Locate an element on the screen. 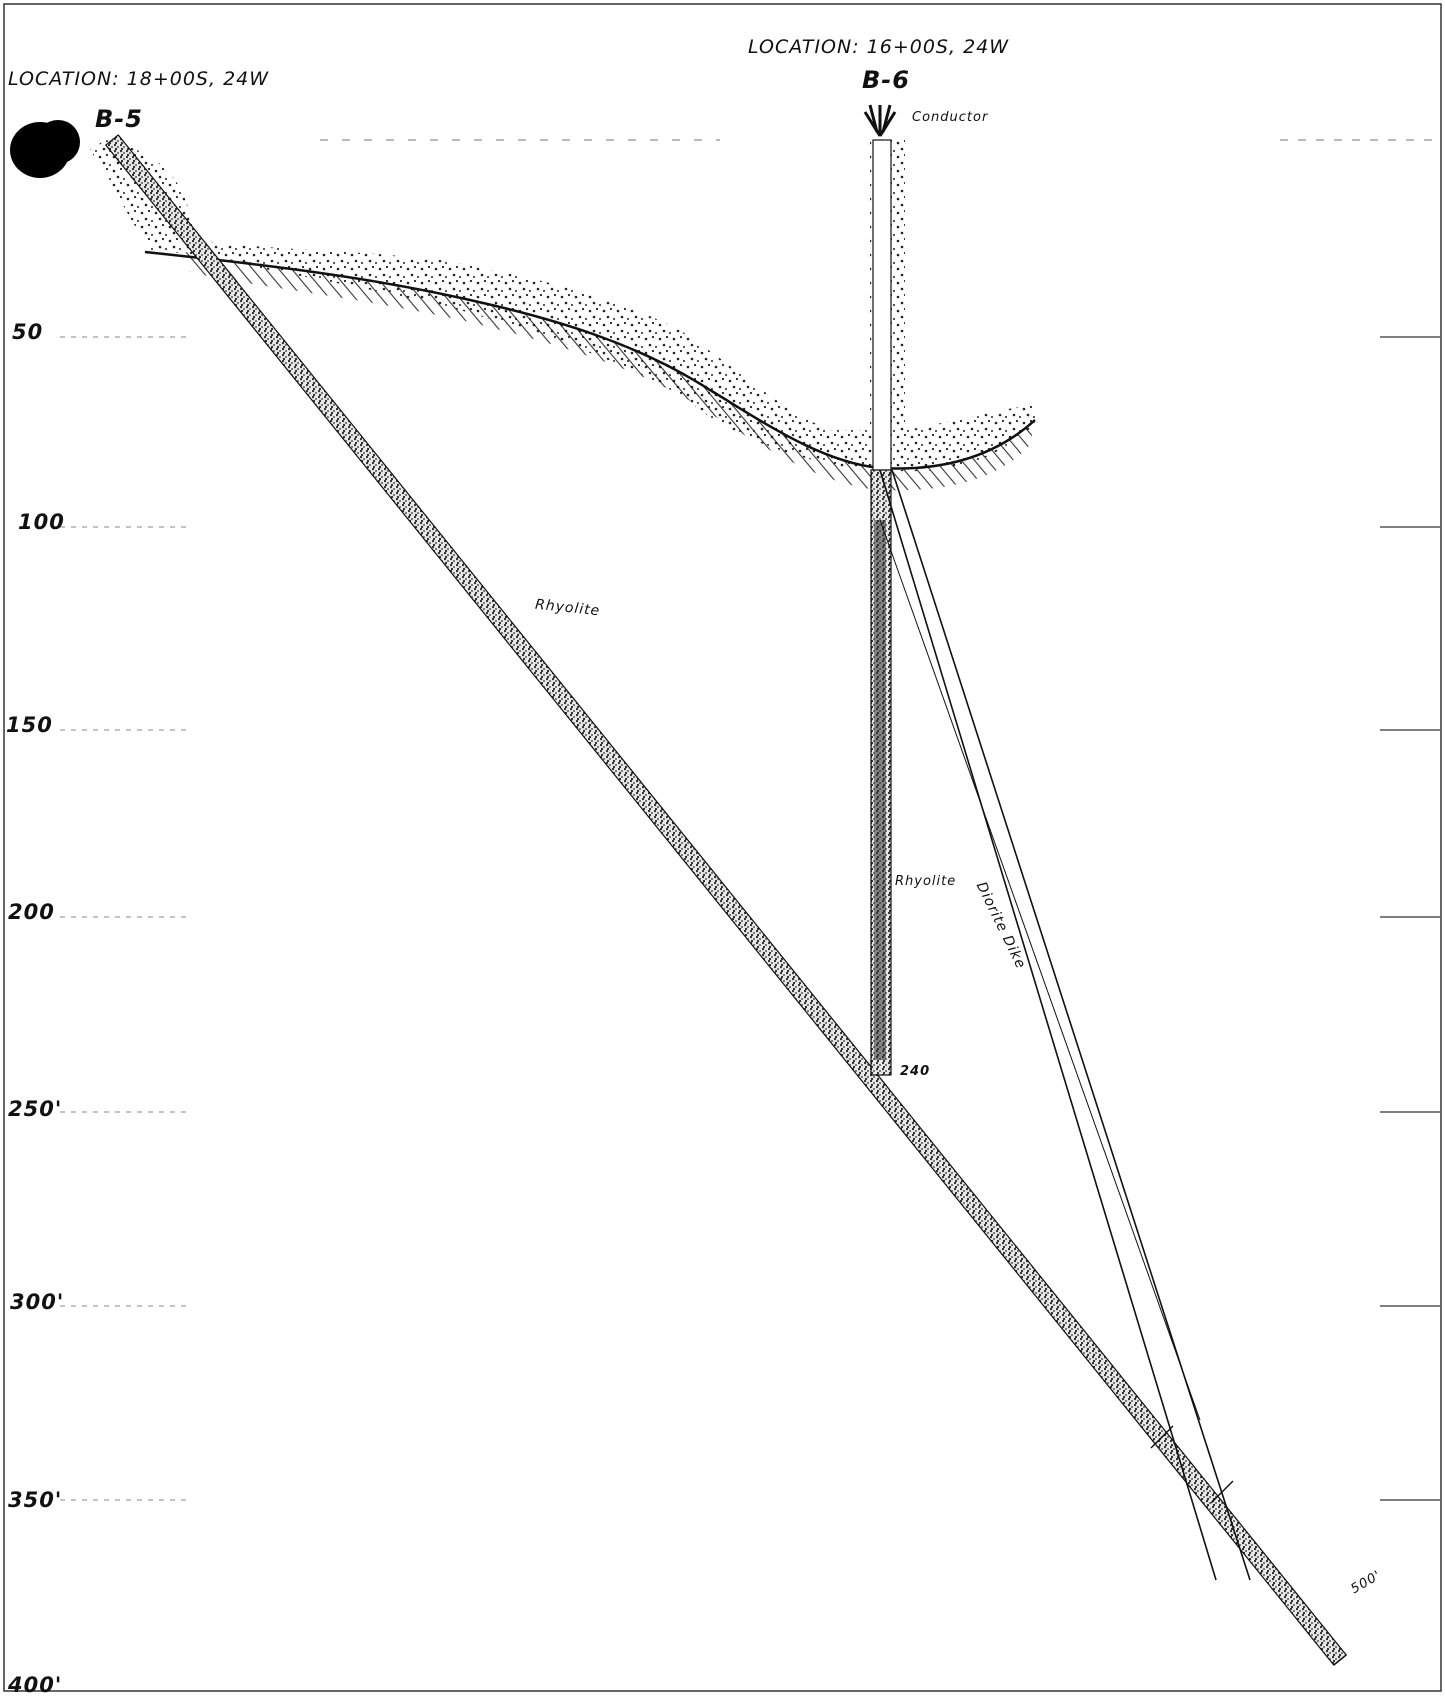 The width and height of the screenshot is (1445, 1699). depth-label-100: 100 is located at coordinates (41, 522).